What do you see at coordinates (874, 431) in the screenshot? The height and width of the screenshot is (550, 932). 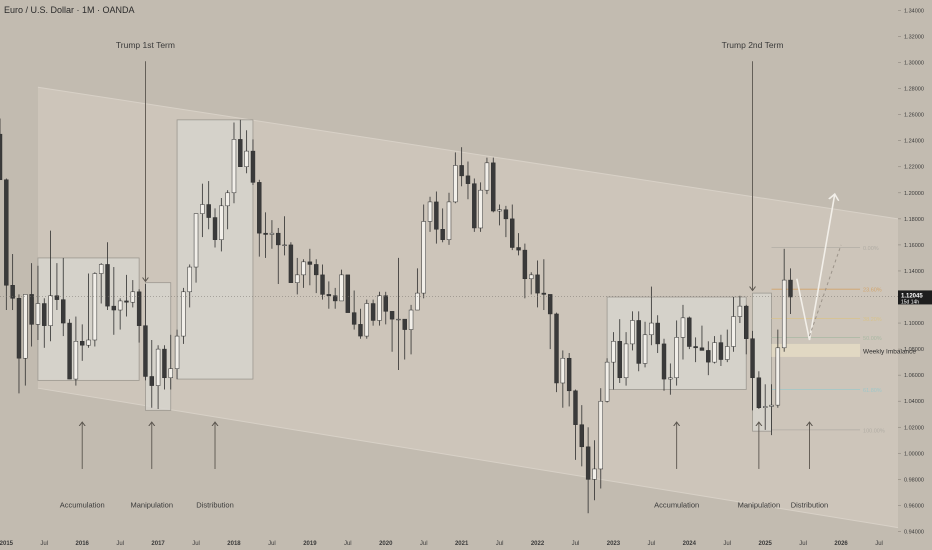 I see `fib-level-label: 100.00%` at bounding box center [874, 431].